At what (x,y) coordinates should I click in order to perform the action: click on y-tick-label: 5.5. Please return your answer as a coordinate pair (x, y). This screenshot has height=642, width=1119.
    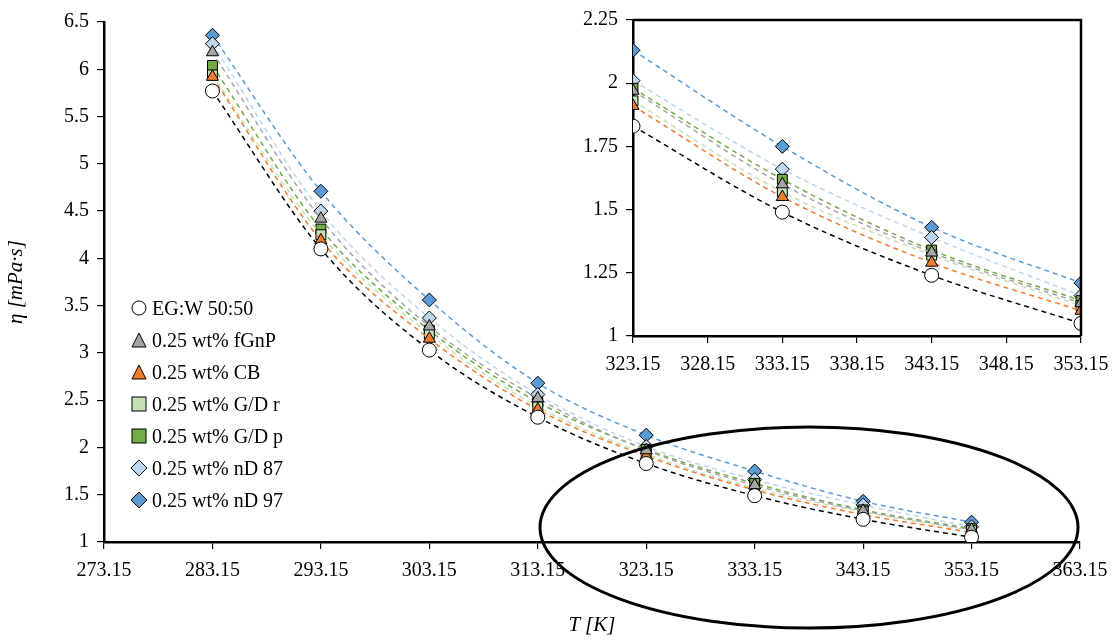
    Looking at the image, I should click on (76, 114).